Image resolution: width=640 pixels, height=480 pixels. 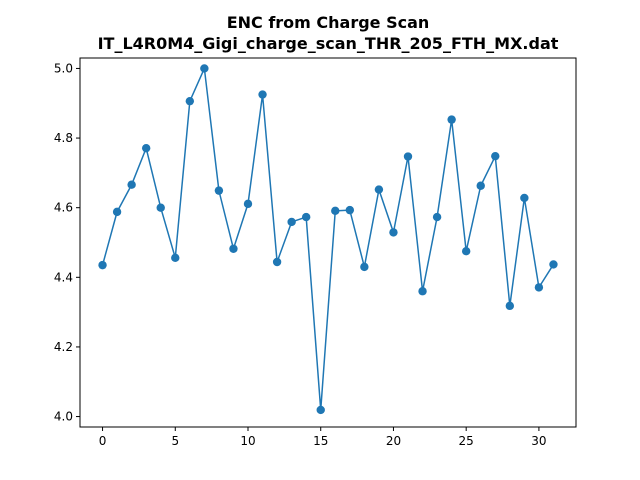 What do you see at coordinates (247, 441) in the screenshot?
I see `x-tick-label: 10` at bounding box center [247, 441].